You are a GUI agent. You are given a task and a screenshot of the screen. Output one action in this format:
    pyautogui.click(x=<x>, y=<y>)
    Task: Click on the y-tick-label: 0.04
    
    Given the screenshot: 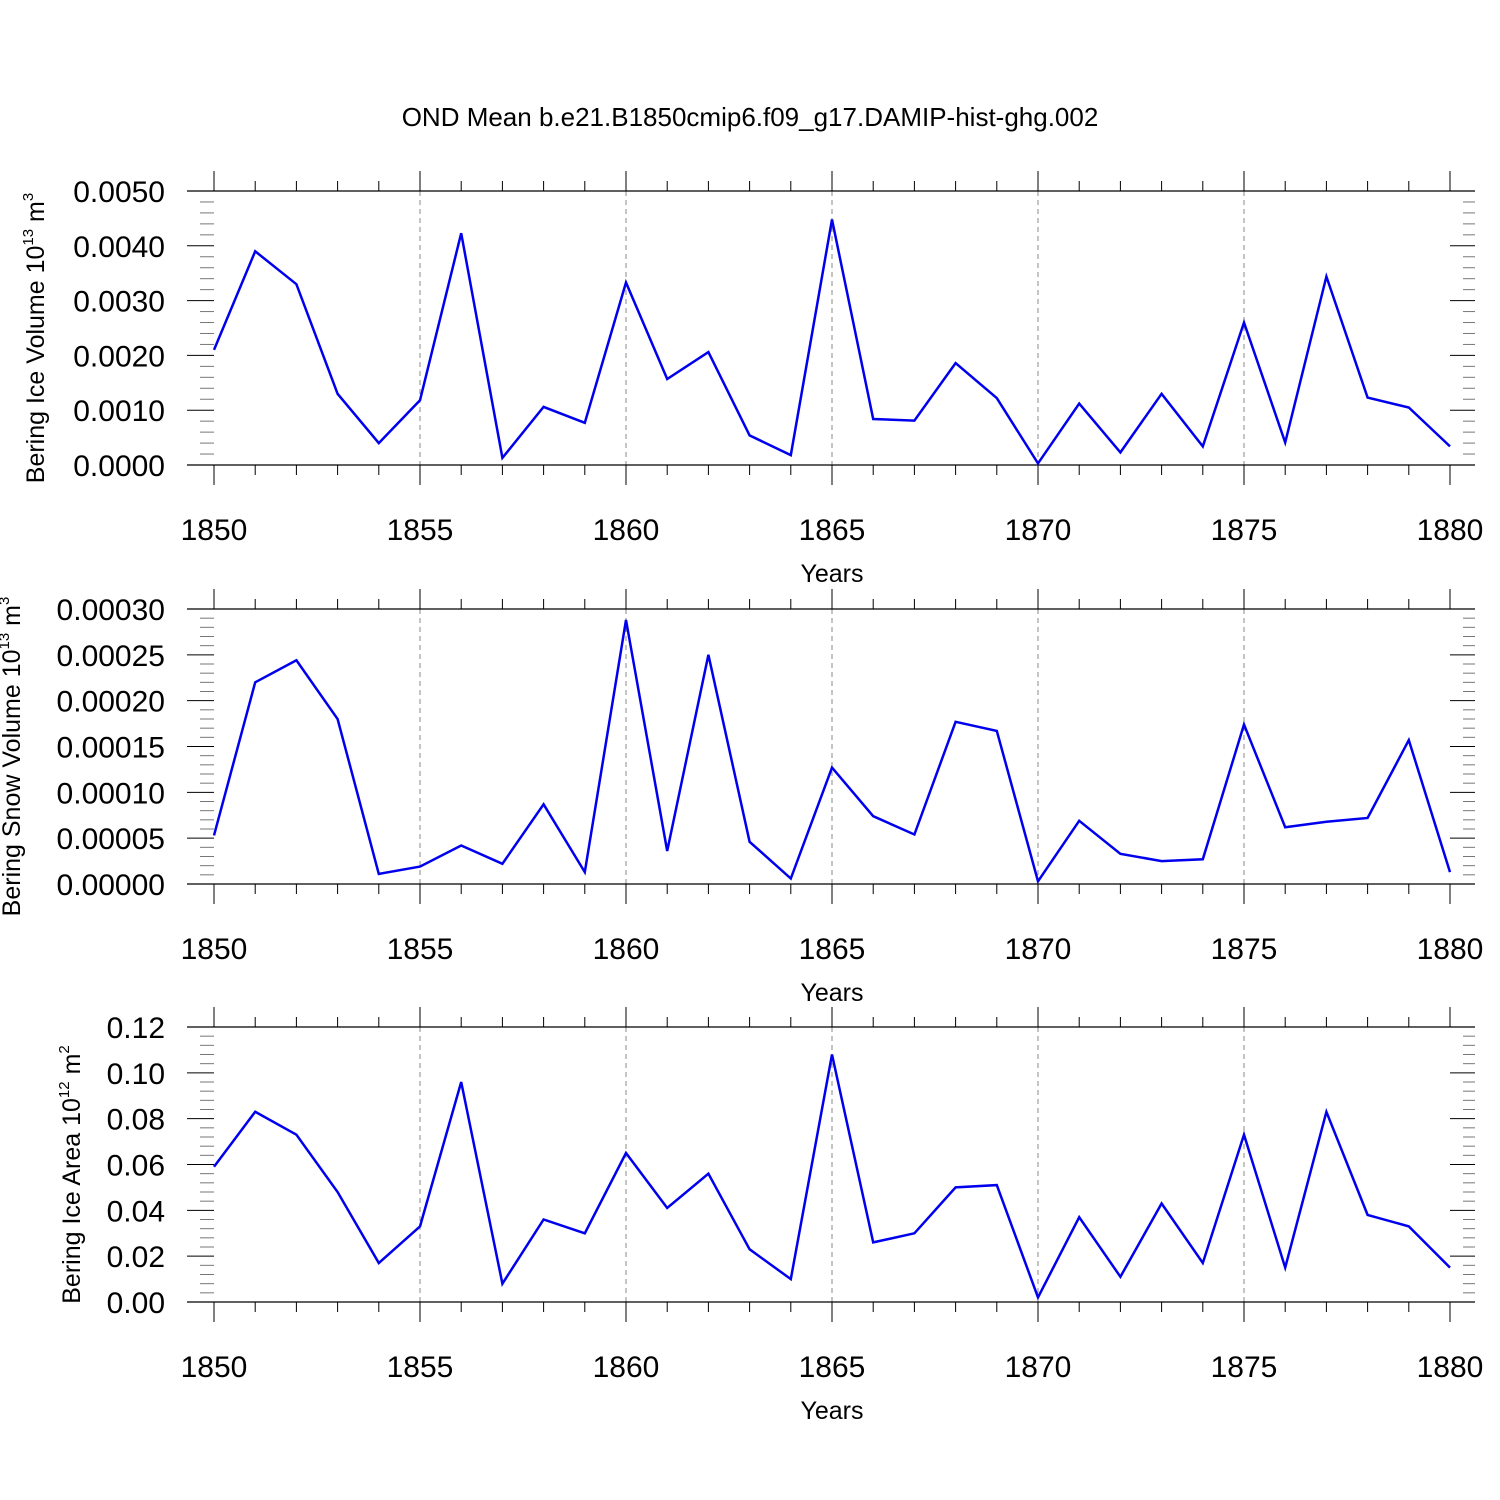 What is the action you would take?
    pyautogui.click(x=136, y=1211)
    